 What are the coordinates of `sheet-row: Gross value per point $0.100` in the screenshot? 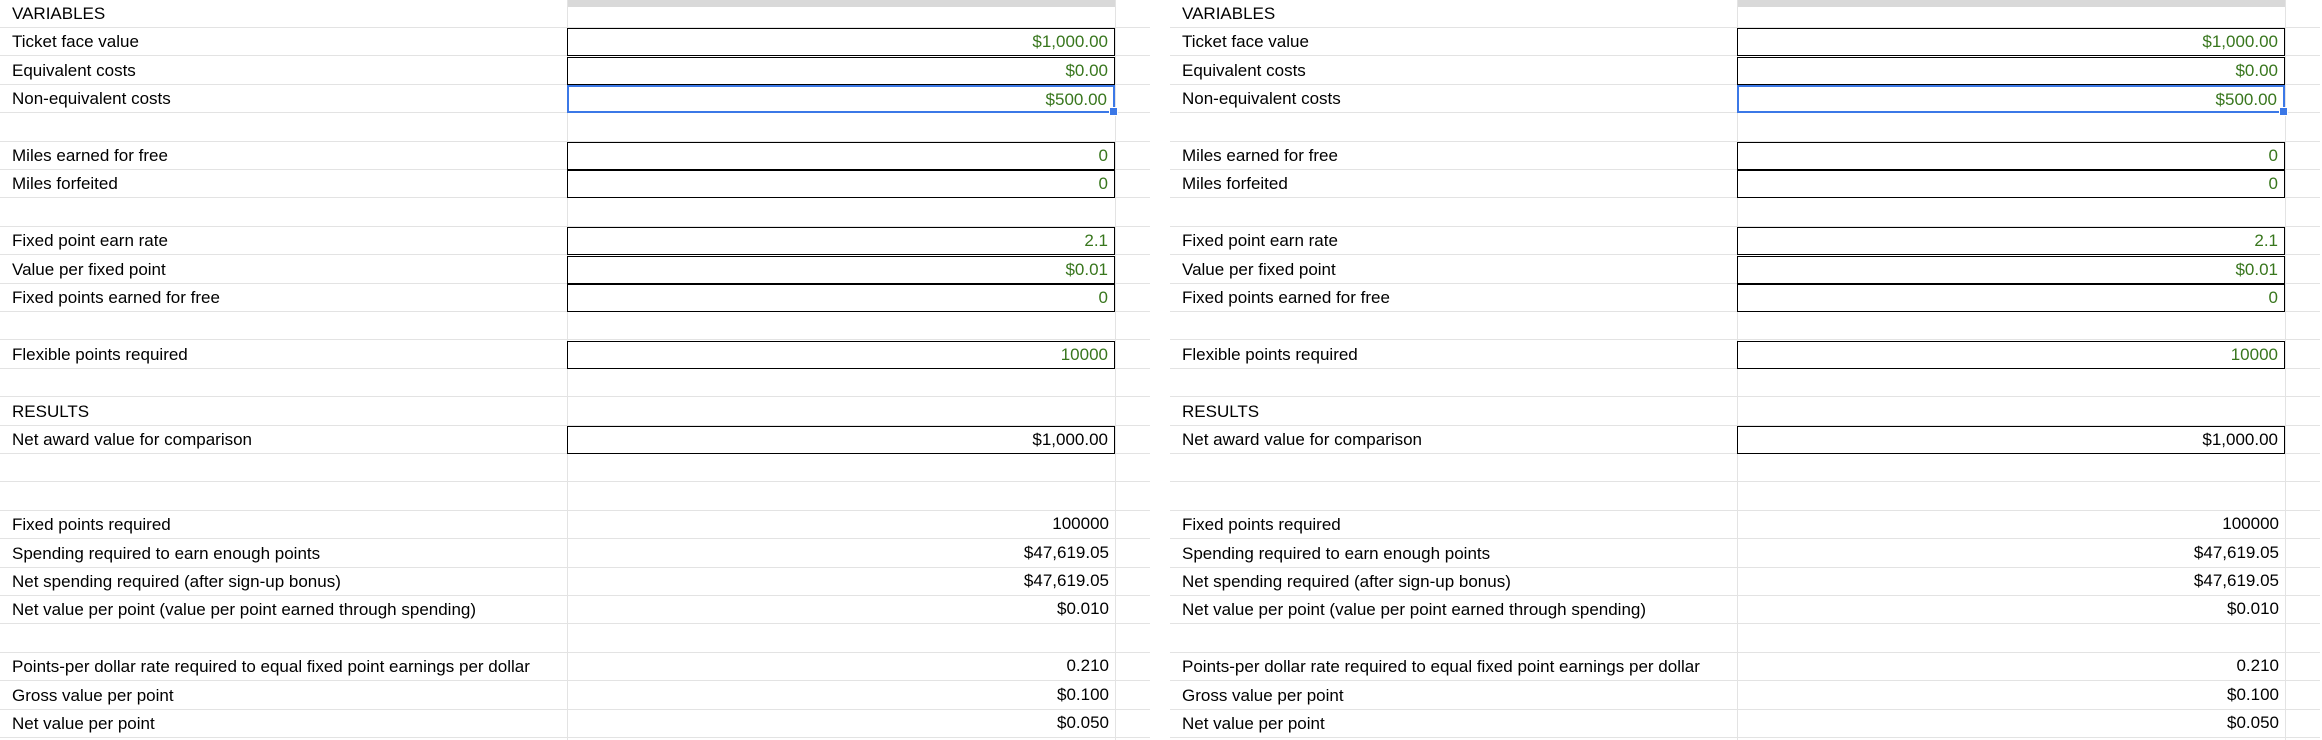 It's located at (1745, 696).